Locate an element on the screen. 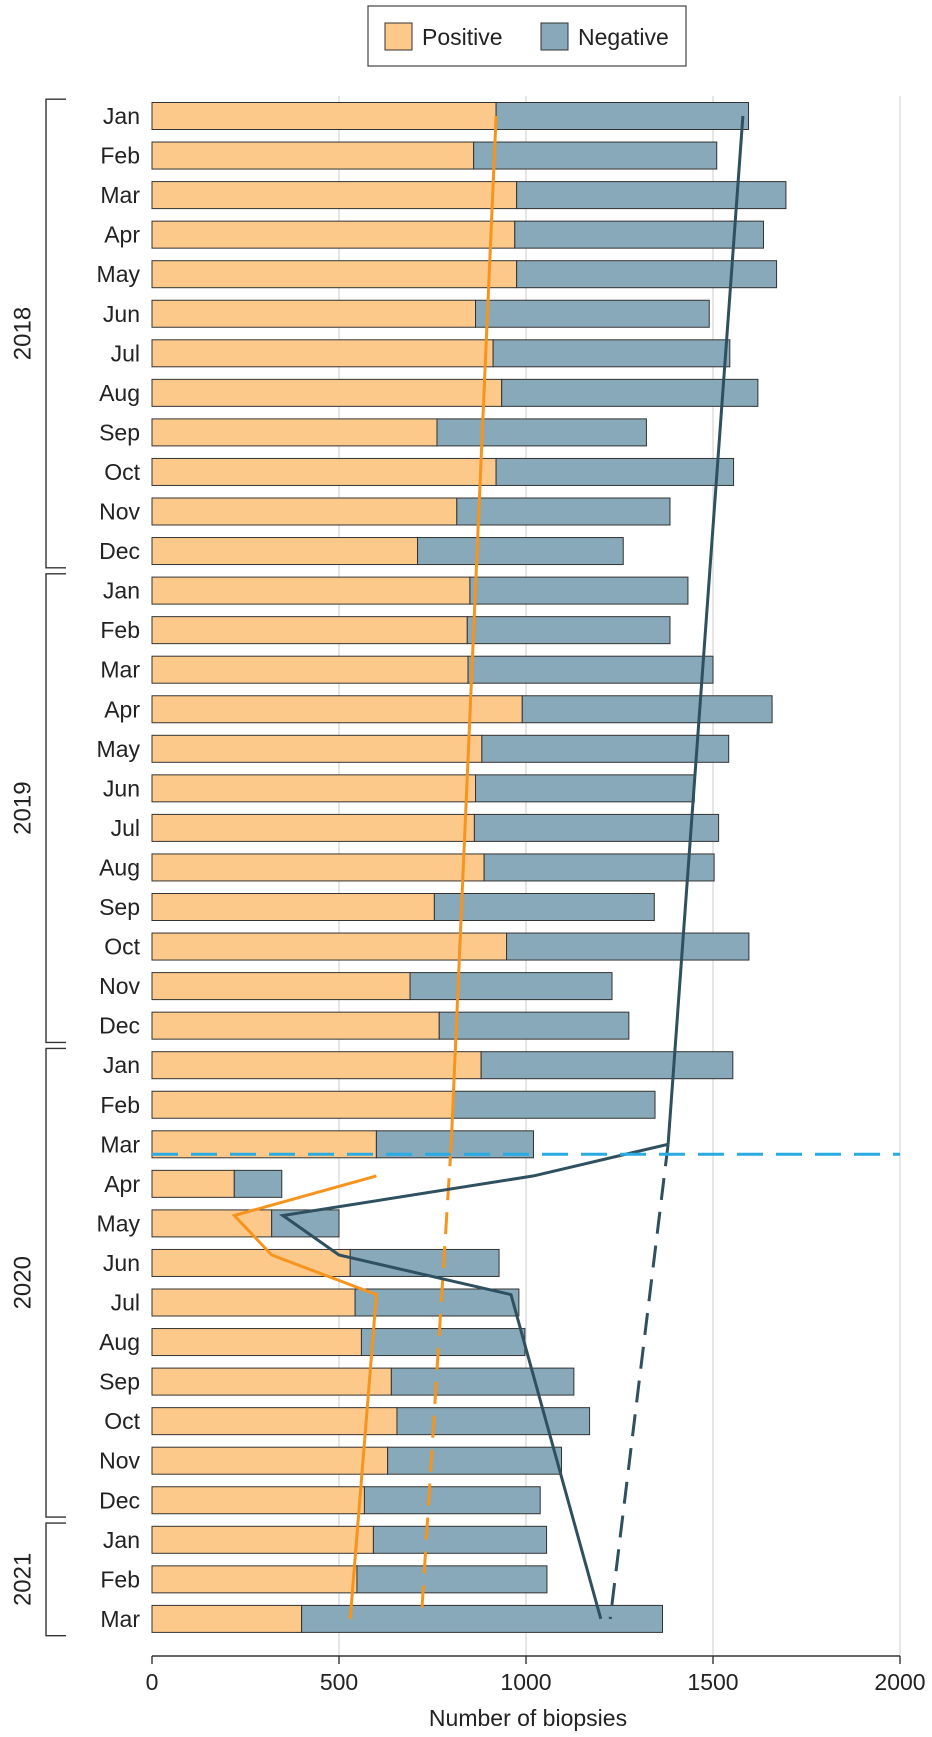 This screenshot has width=932, height=1737. month-label: Aug is located at coordinates (119, 1342).